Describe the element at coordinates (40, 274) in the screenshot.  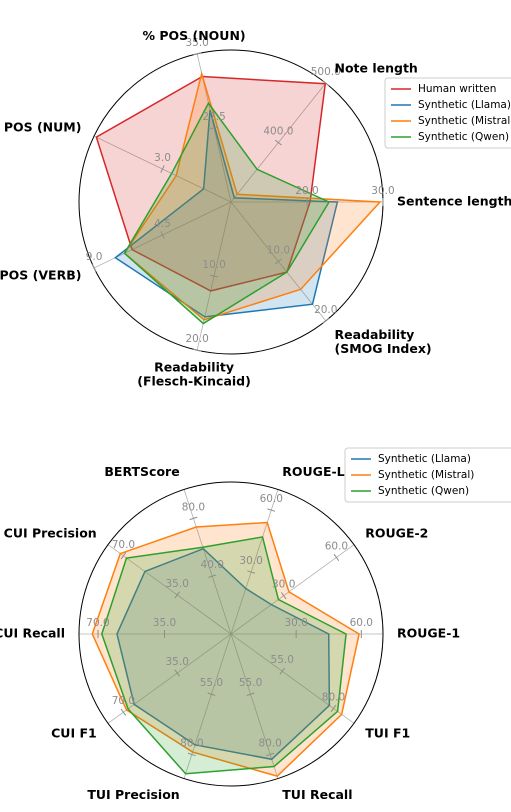
I see `axis-label: % POS (VERB)` at that location.